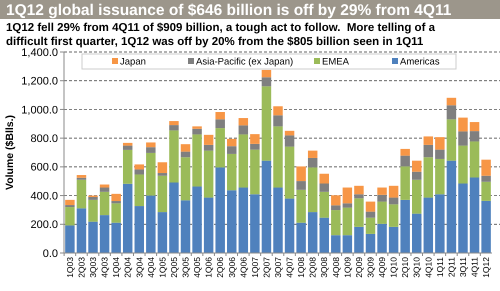 The image size is (500, 291). I want to click on y-tick-label: 1,400.0, so click(39, 52).